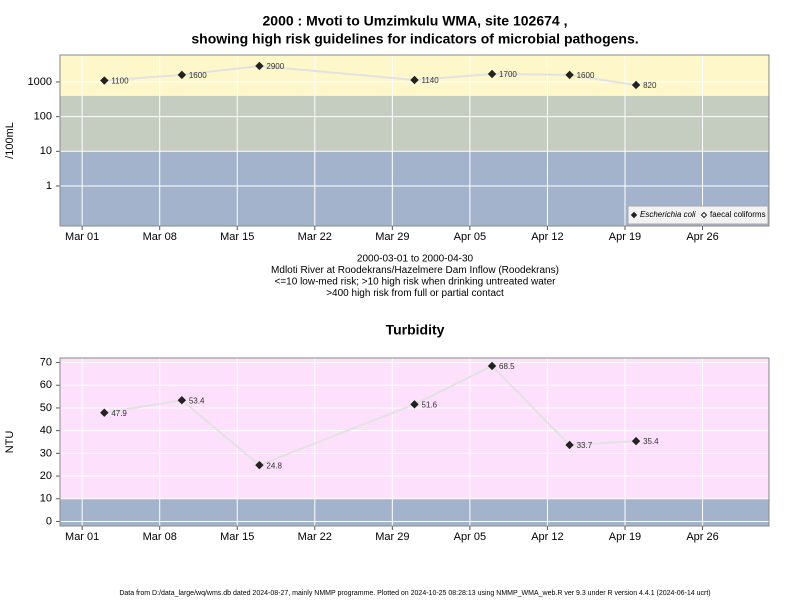 Image resolution: width=800 pixels, height=600 pixels. I want to click on y-axis-label: /100mL, so click(10, 140).